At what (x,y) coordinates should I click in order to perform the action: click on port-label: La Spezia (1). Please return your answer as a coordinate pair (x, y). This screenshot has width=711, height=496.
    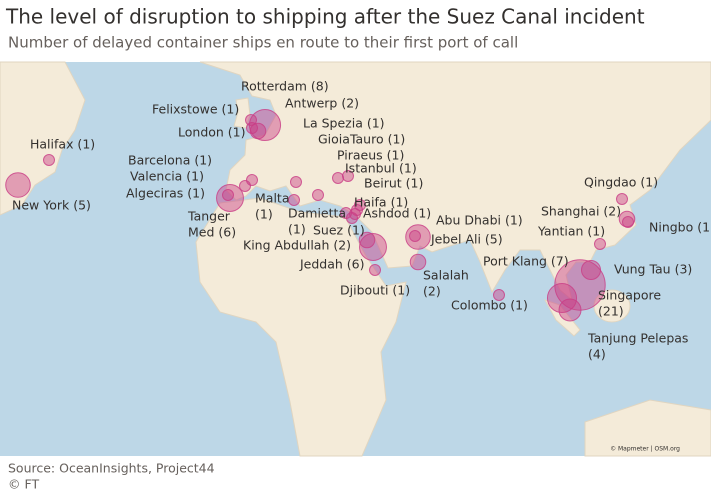
    Looking at the image, I should click on (344, 123).